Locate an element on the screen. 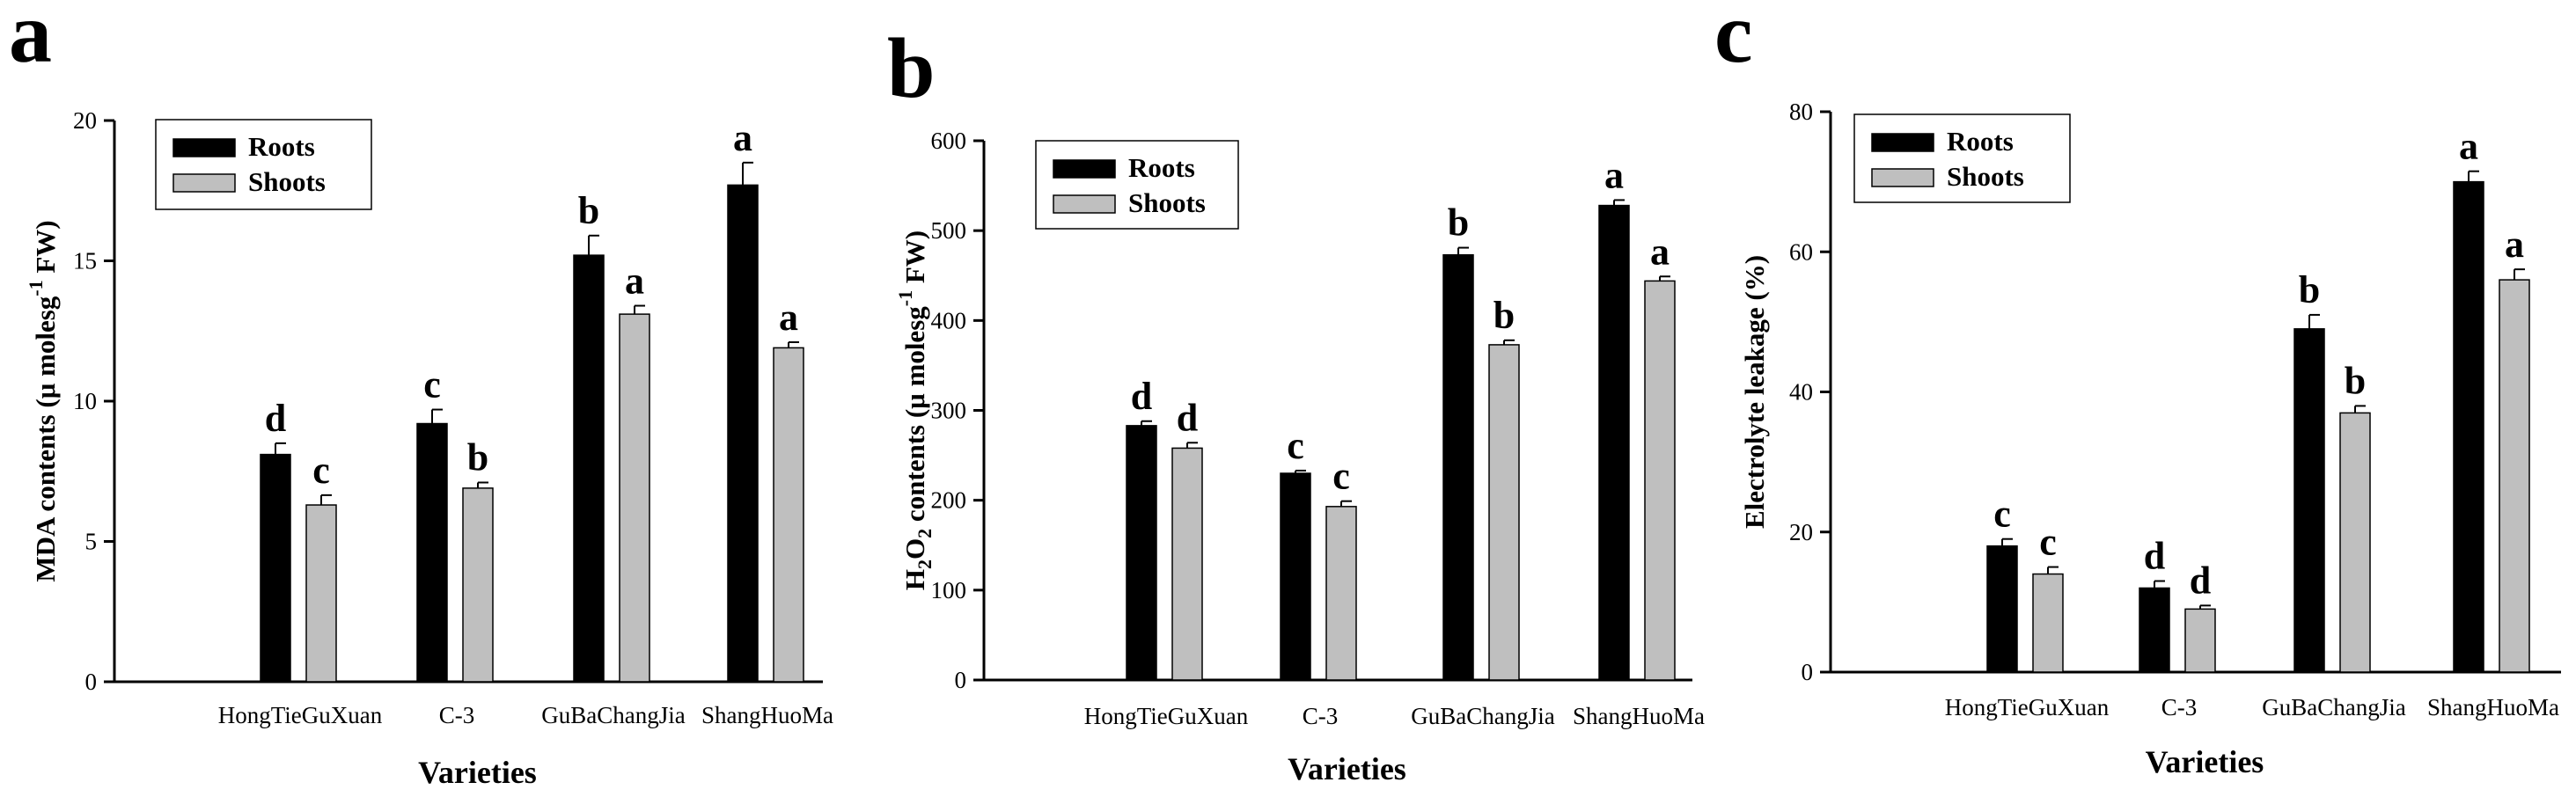 The height and width of the screenshot is (797, 2576). y-axis-label: MDA contents (μ molesg-1 FW) is located at coordinates (43, 400).